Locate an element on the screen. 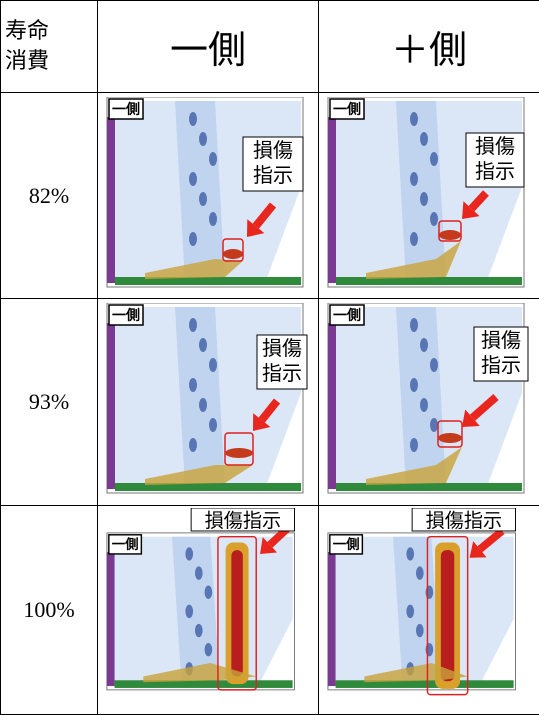 Image resolution: width=539 pixels, height=715 pixels. life-consumption: 82% is located at coordinates (49, 195).